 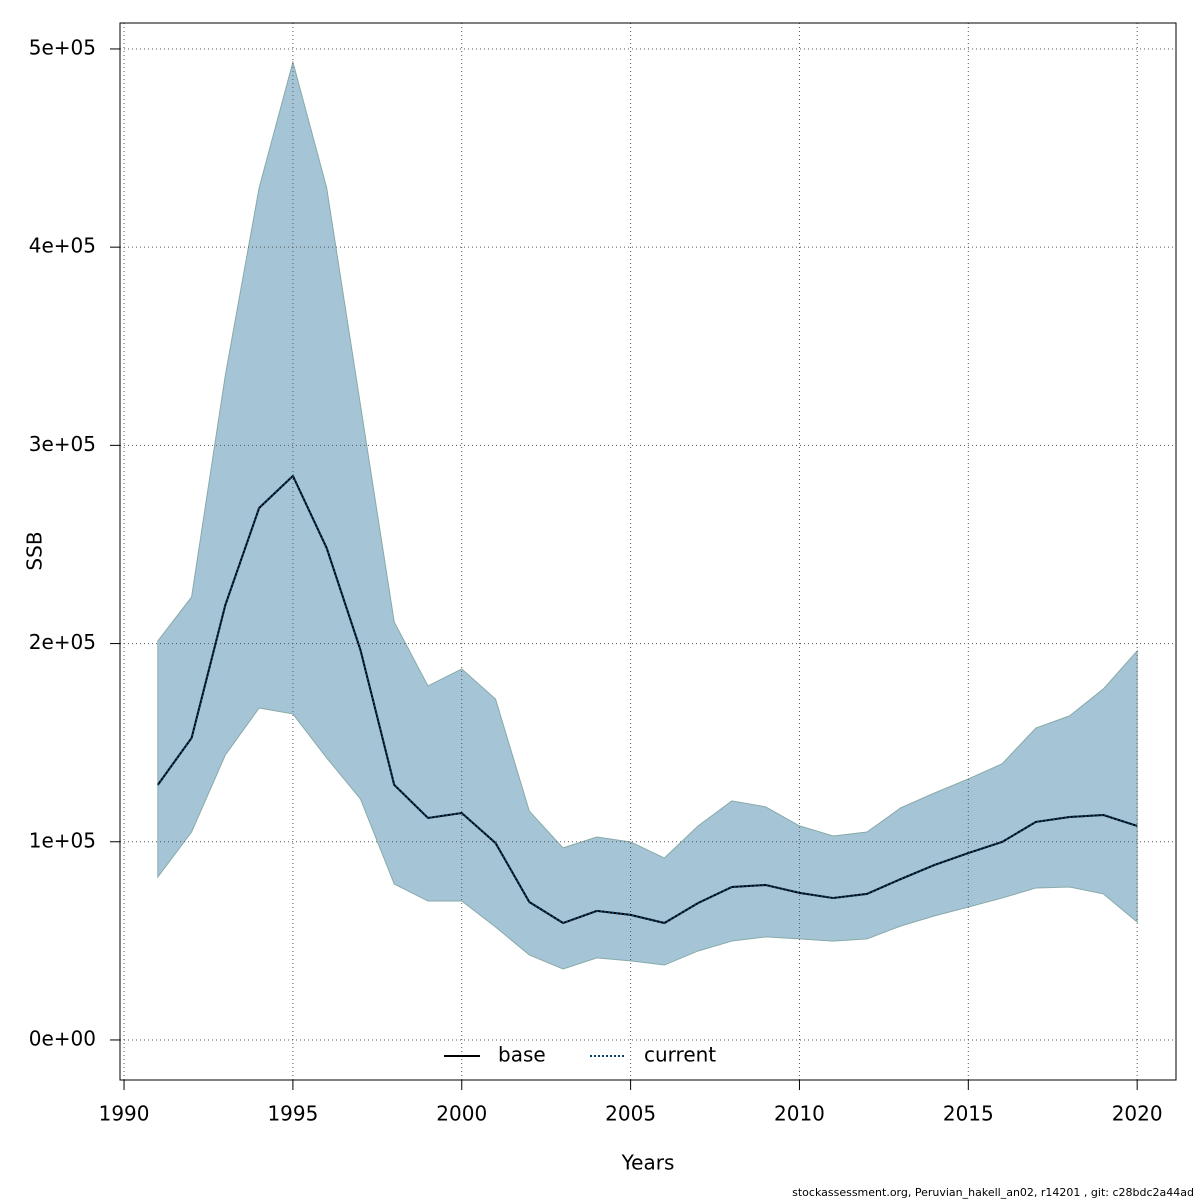 I want to click on y-tick-label: 4e+05, so click(x=62, y=246).